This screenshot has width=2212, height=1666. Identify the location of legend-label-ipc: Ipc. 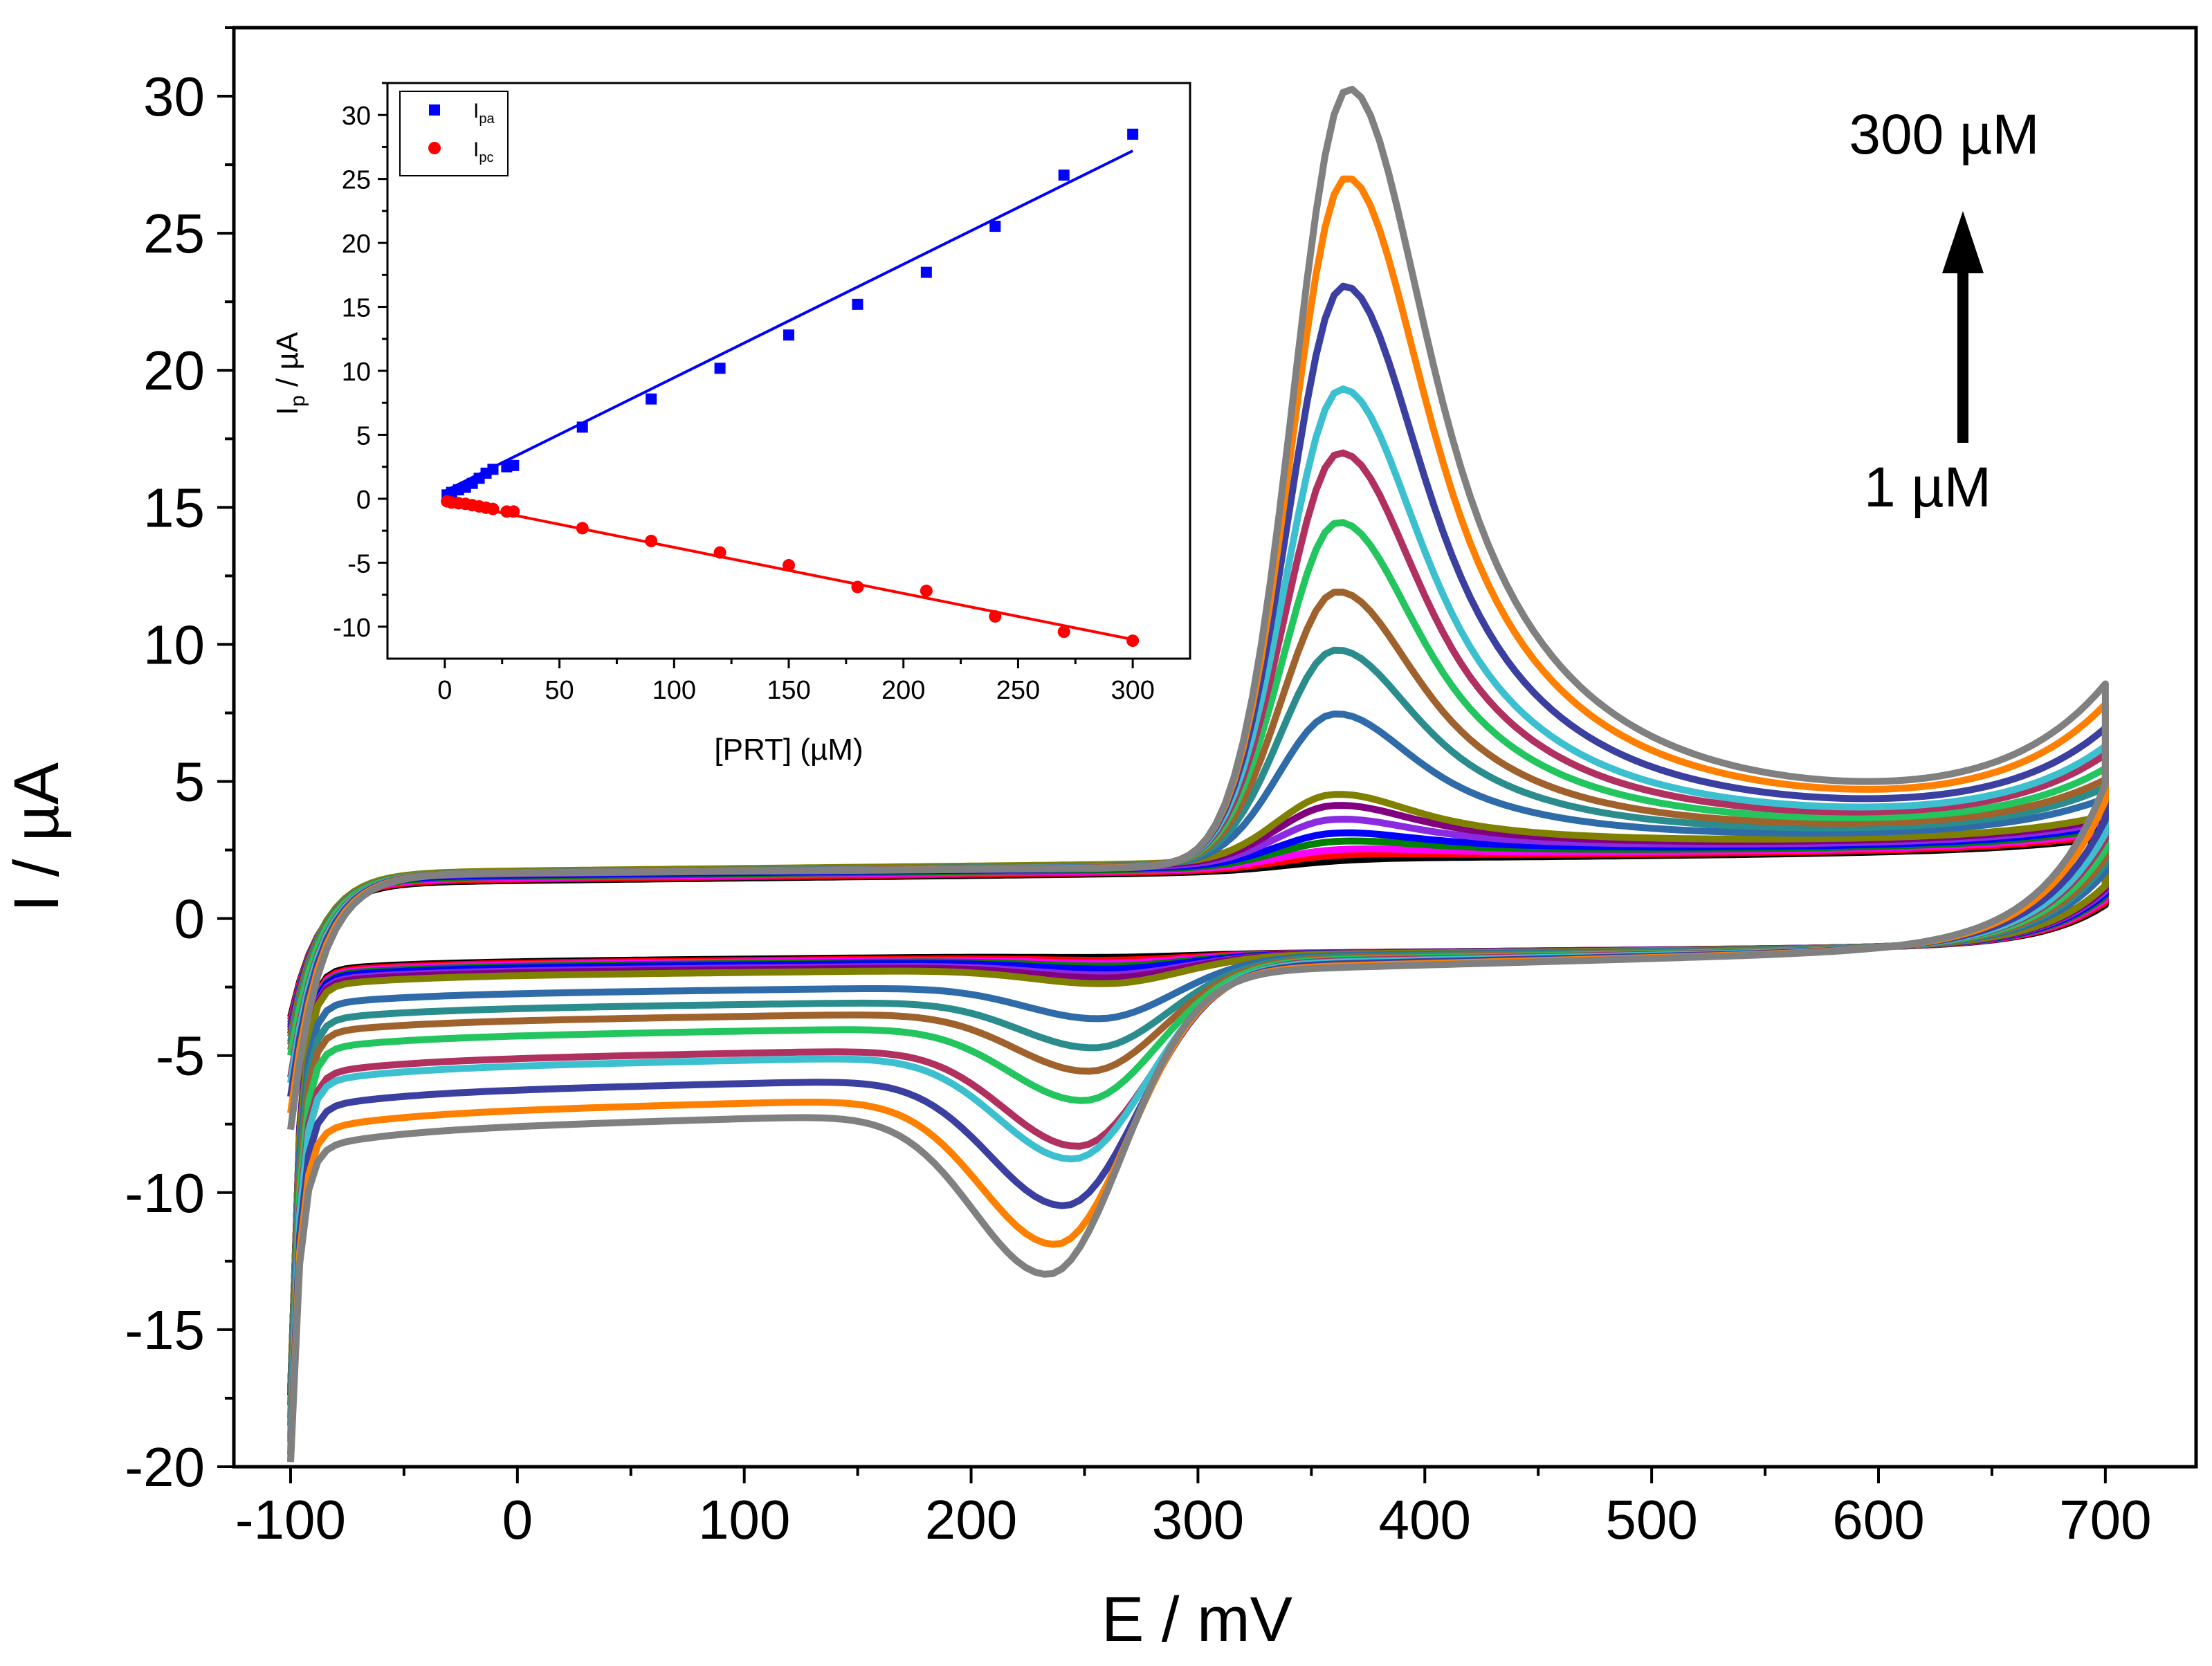
(483, 151).